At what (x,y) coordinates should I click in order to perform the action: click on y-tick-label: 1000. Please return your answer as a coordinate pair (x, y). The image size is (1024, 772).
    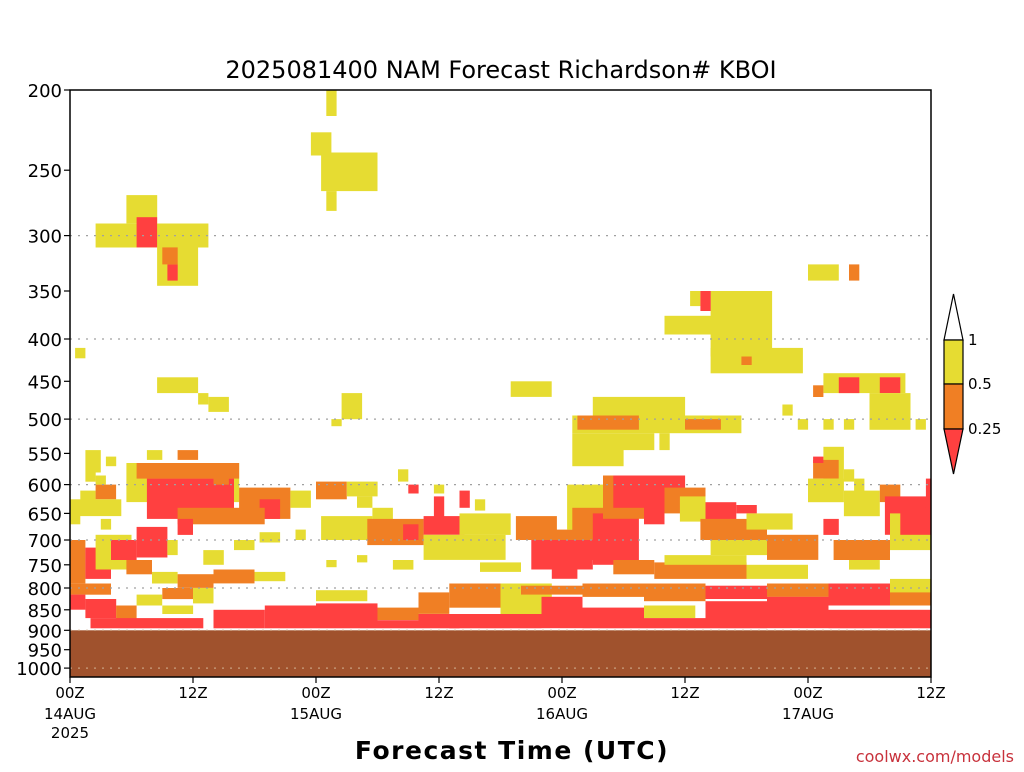
    Looking at the image, I should click on (39, 669).